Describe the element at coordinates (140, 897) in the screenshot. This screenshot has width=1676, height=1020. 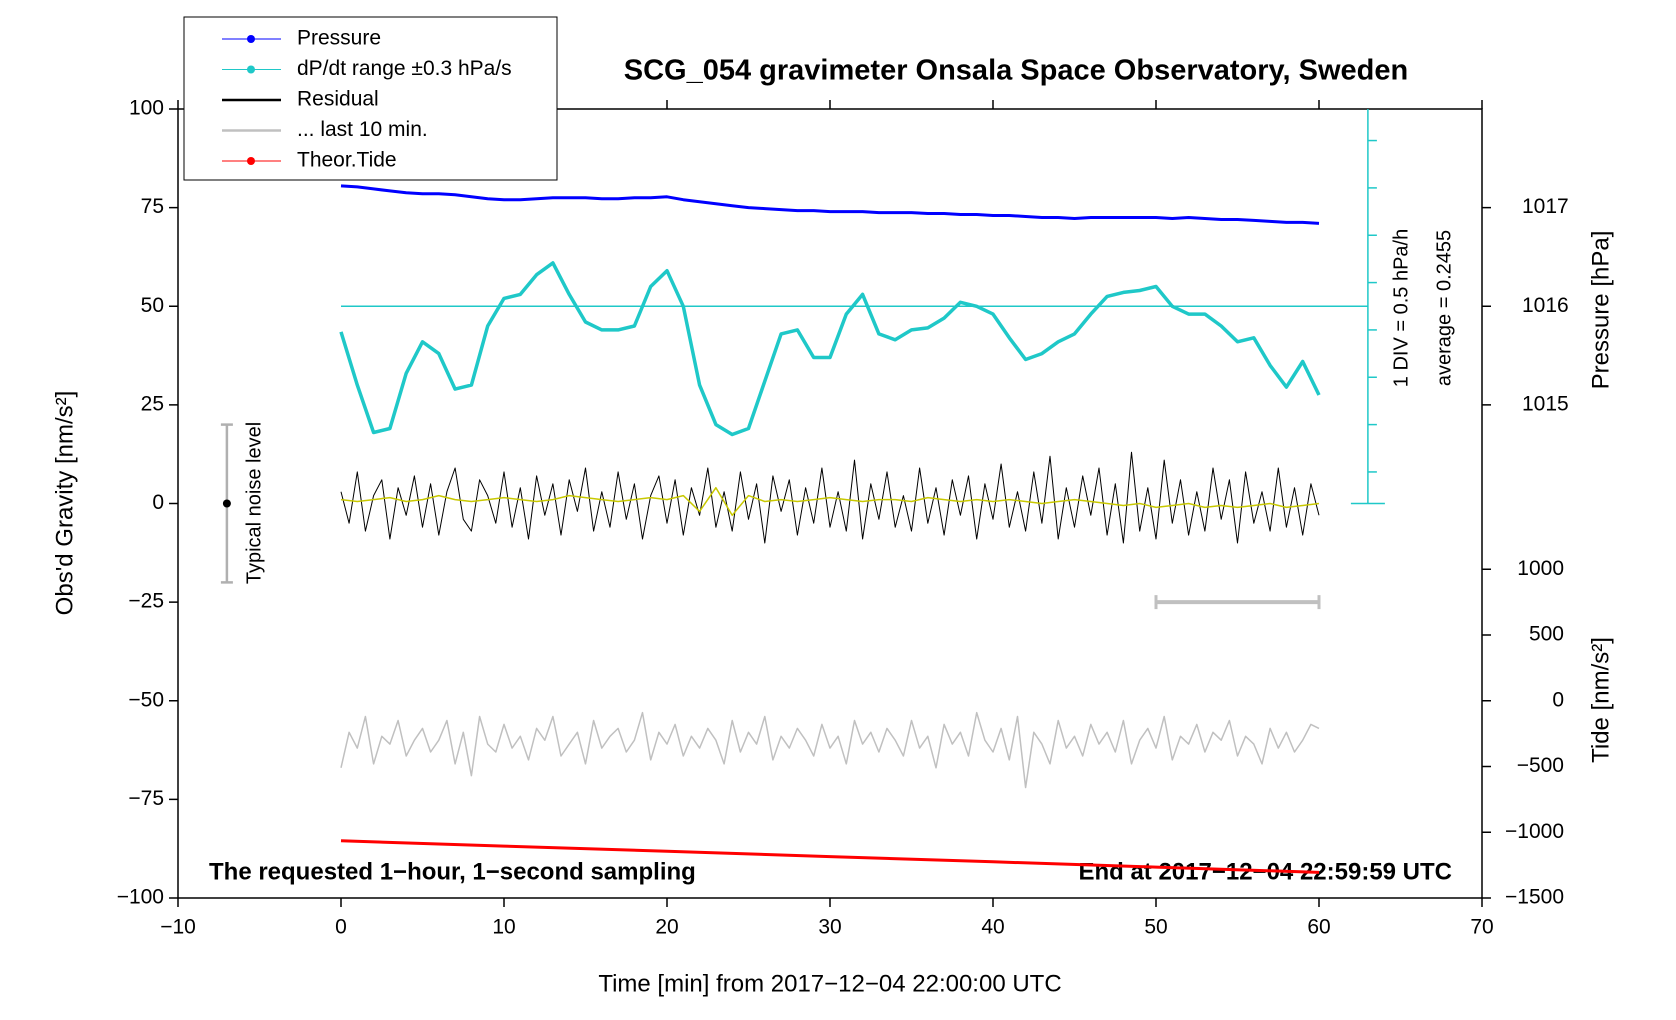
I see `y-tick-label: −100` at that location.